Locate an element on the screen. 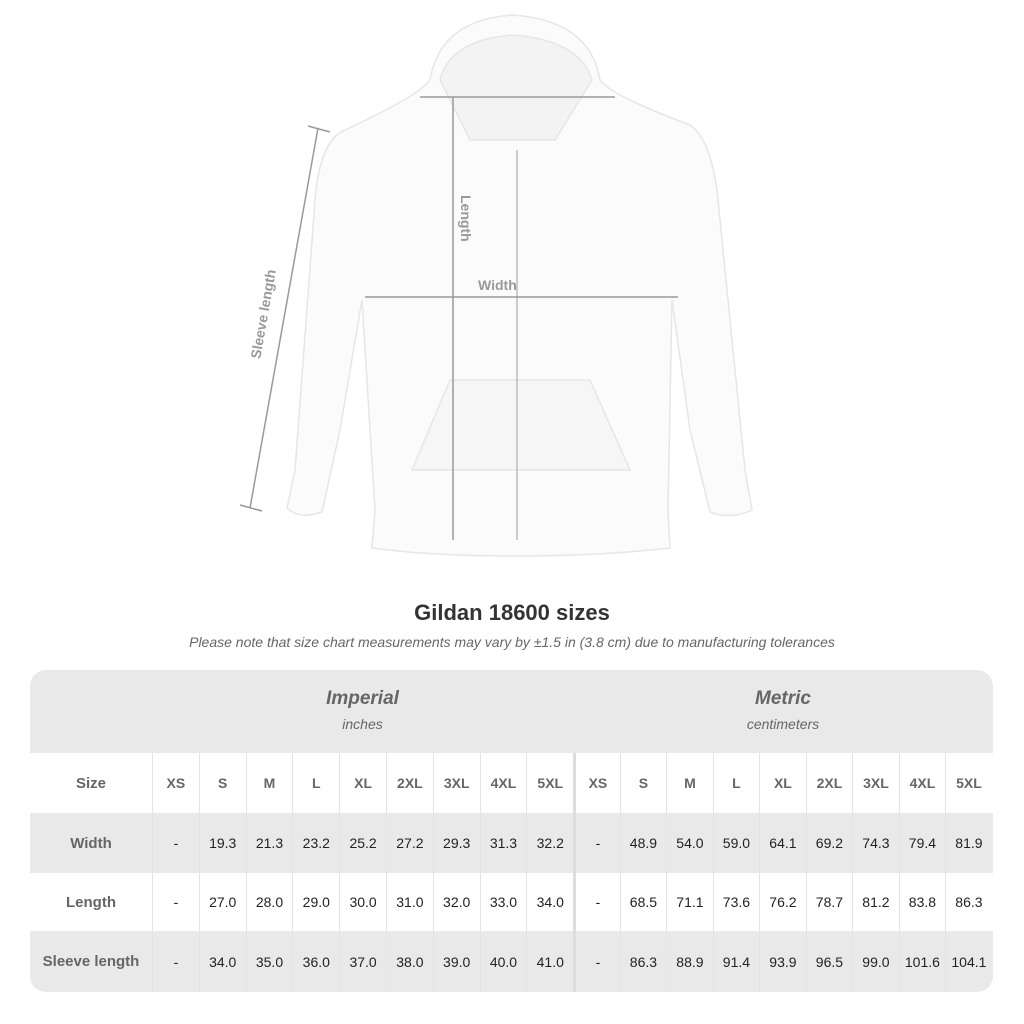 The width and height of the screenshot is (1024, 1024). row-label: Width is located at coordinates (91, 843).